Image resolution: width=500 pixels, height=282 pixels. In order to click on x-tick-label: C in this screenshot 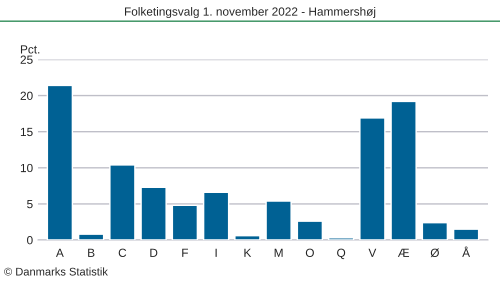, I will do `click(122, 252)`.